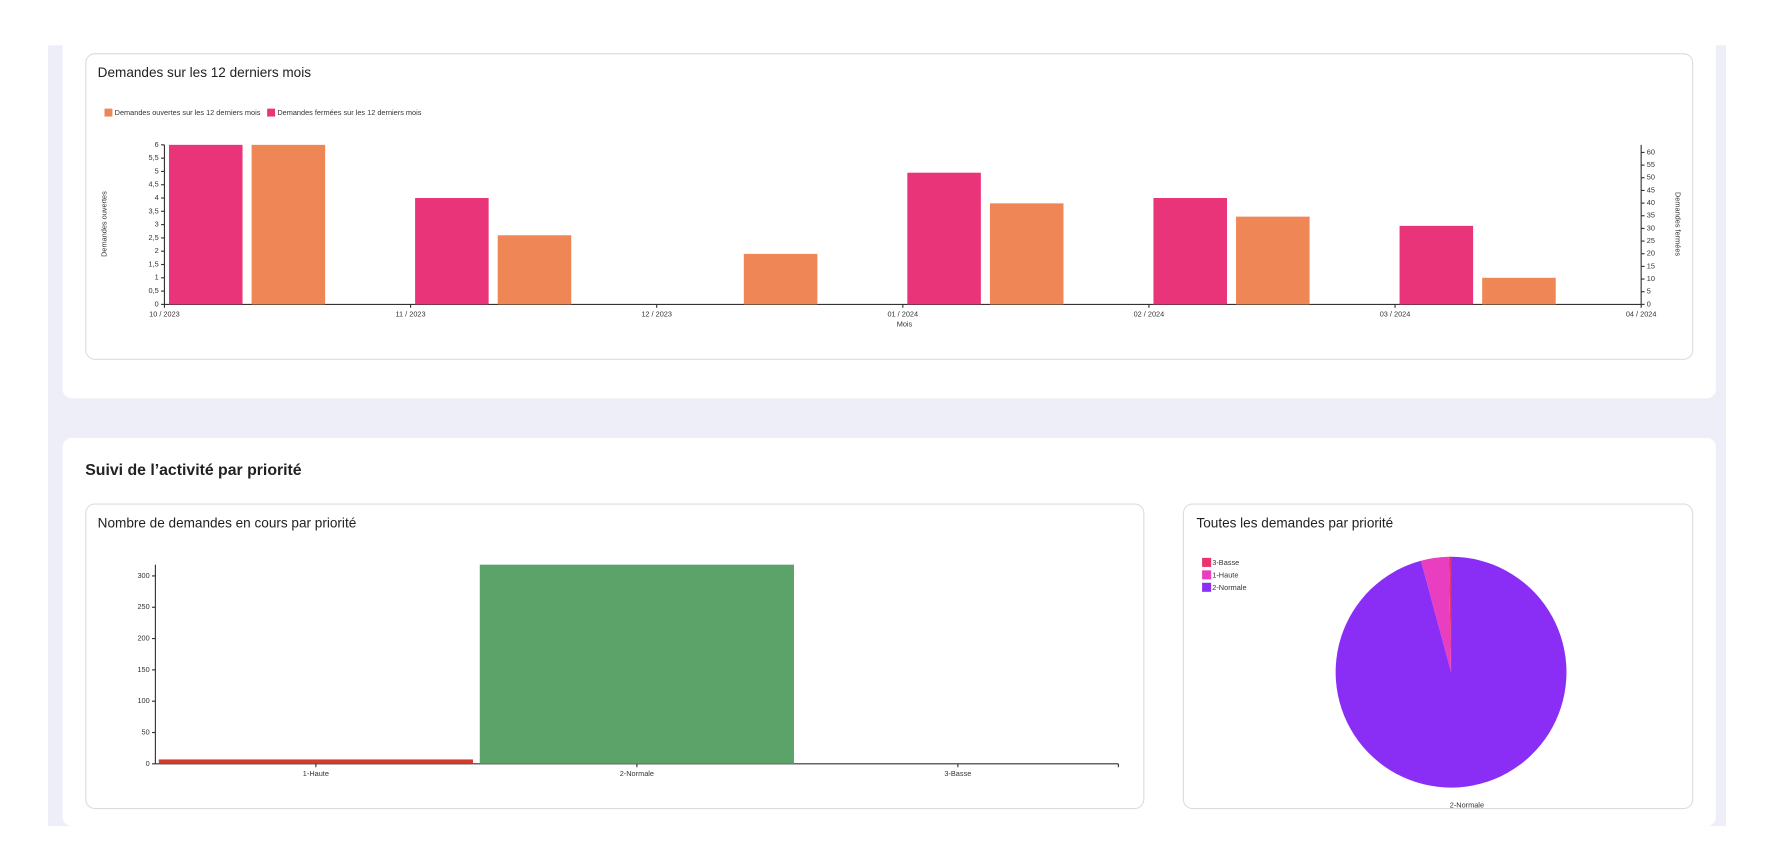  I want to click on chart-title: Demandes sur les 12 derniers mois, so click(205, 72).